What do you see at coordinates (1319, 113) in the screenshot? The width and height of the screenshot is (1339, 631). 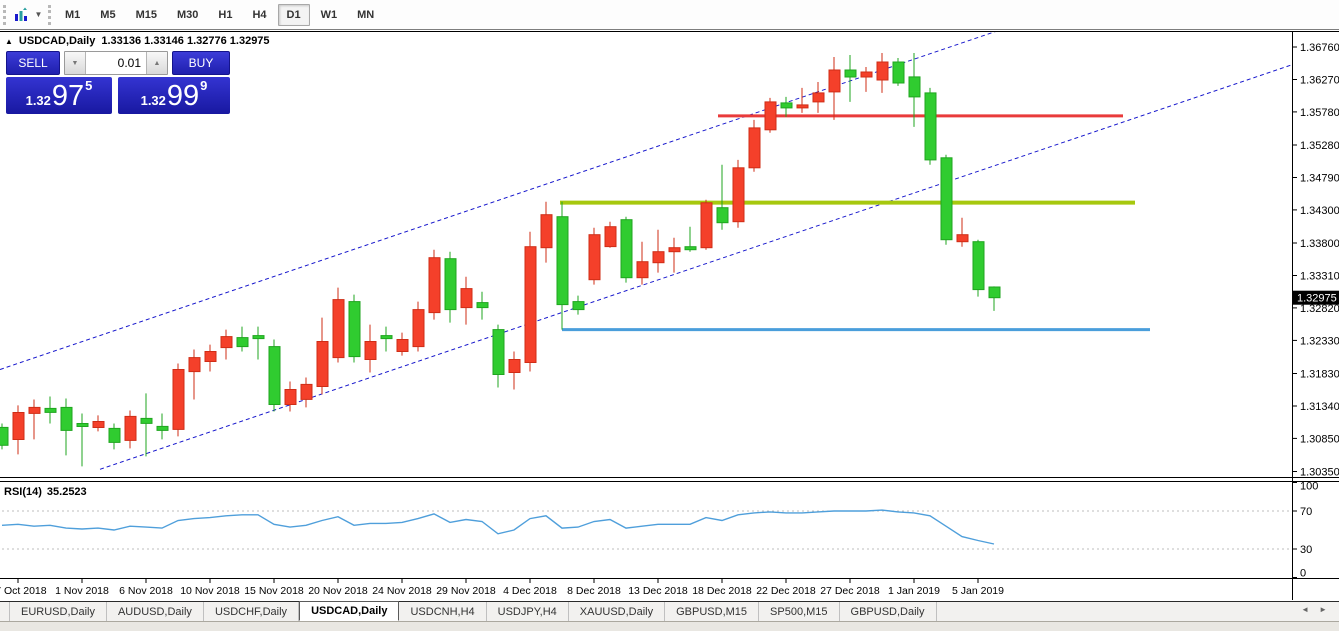 I see `price-axis-label: 1.35780` at bounding box center [1319, 113].